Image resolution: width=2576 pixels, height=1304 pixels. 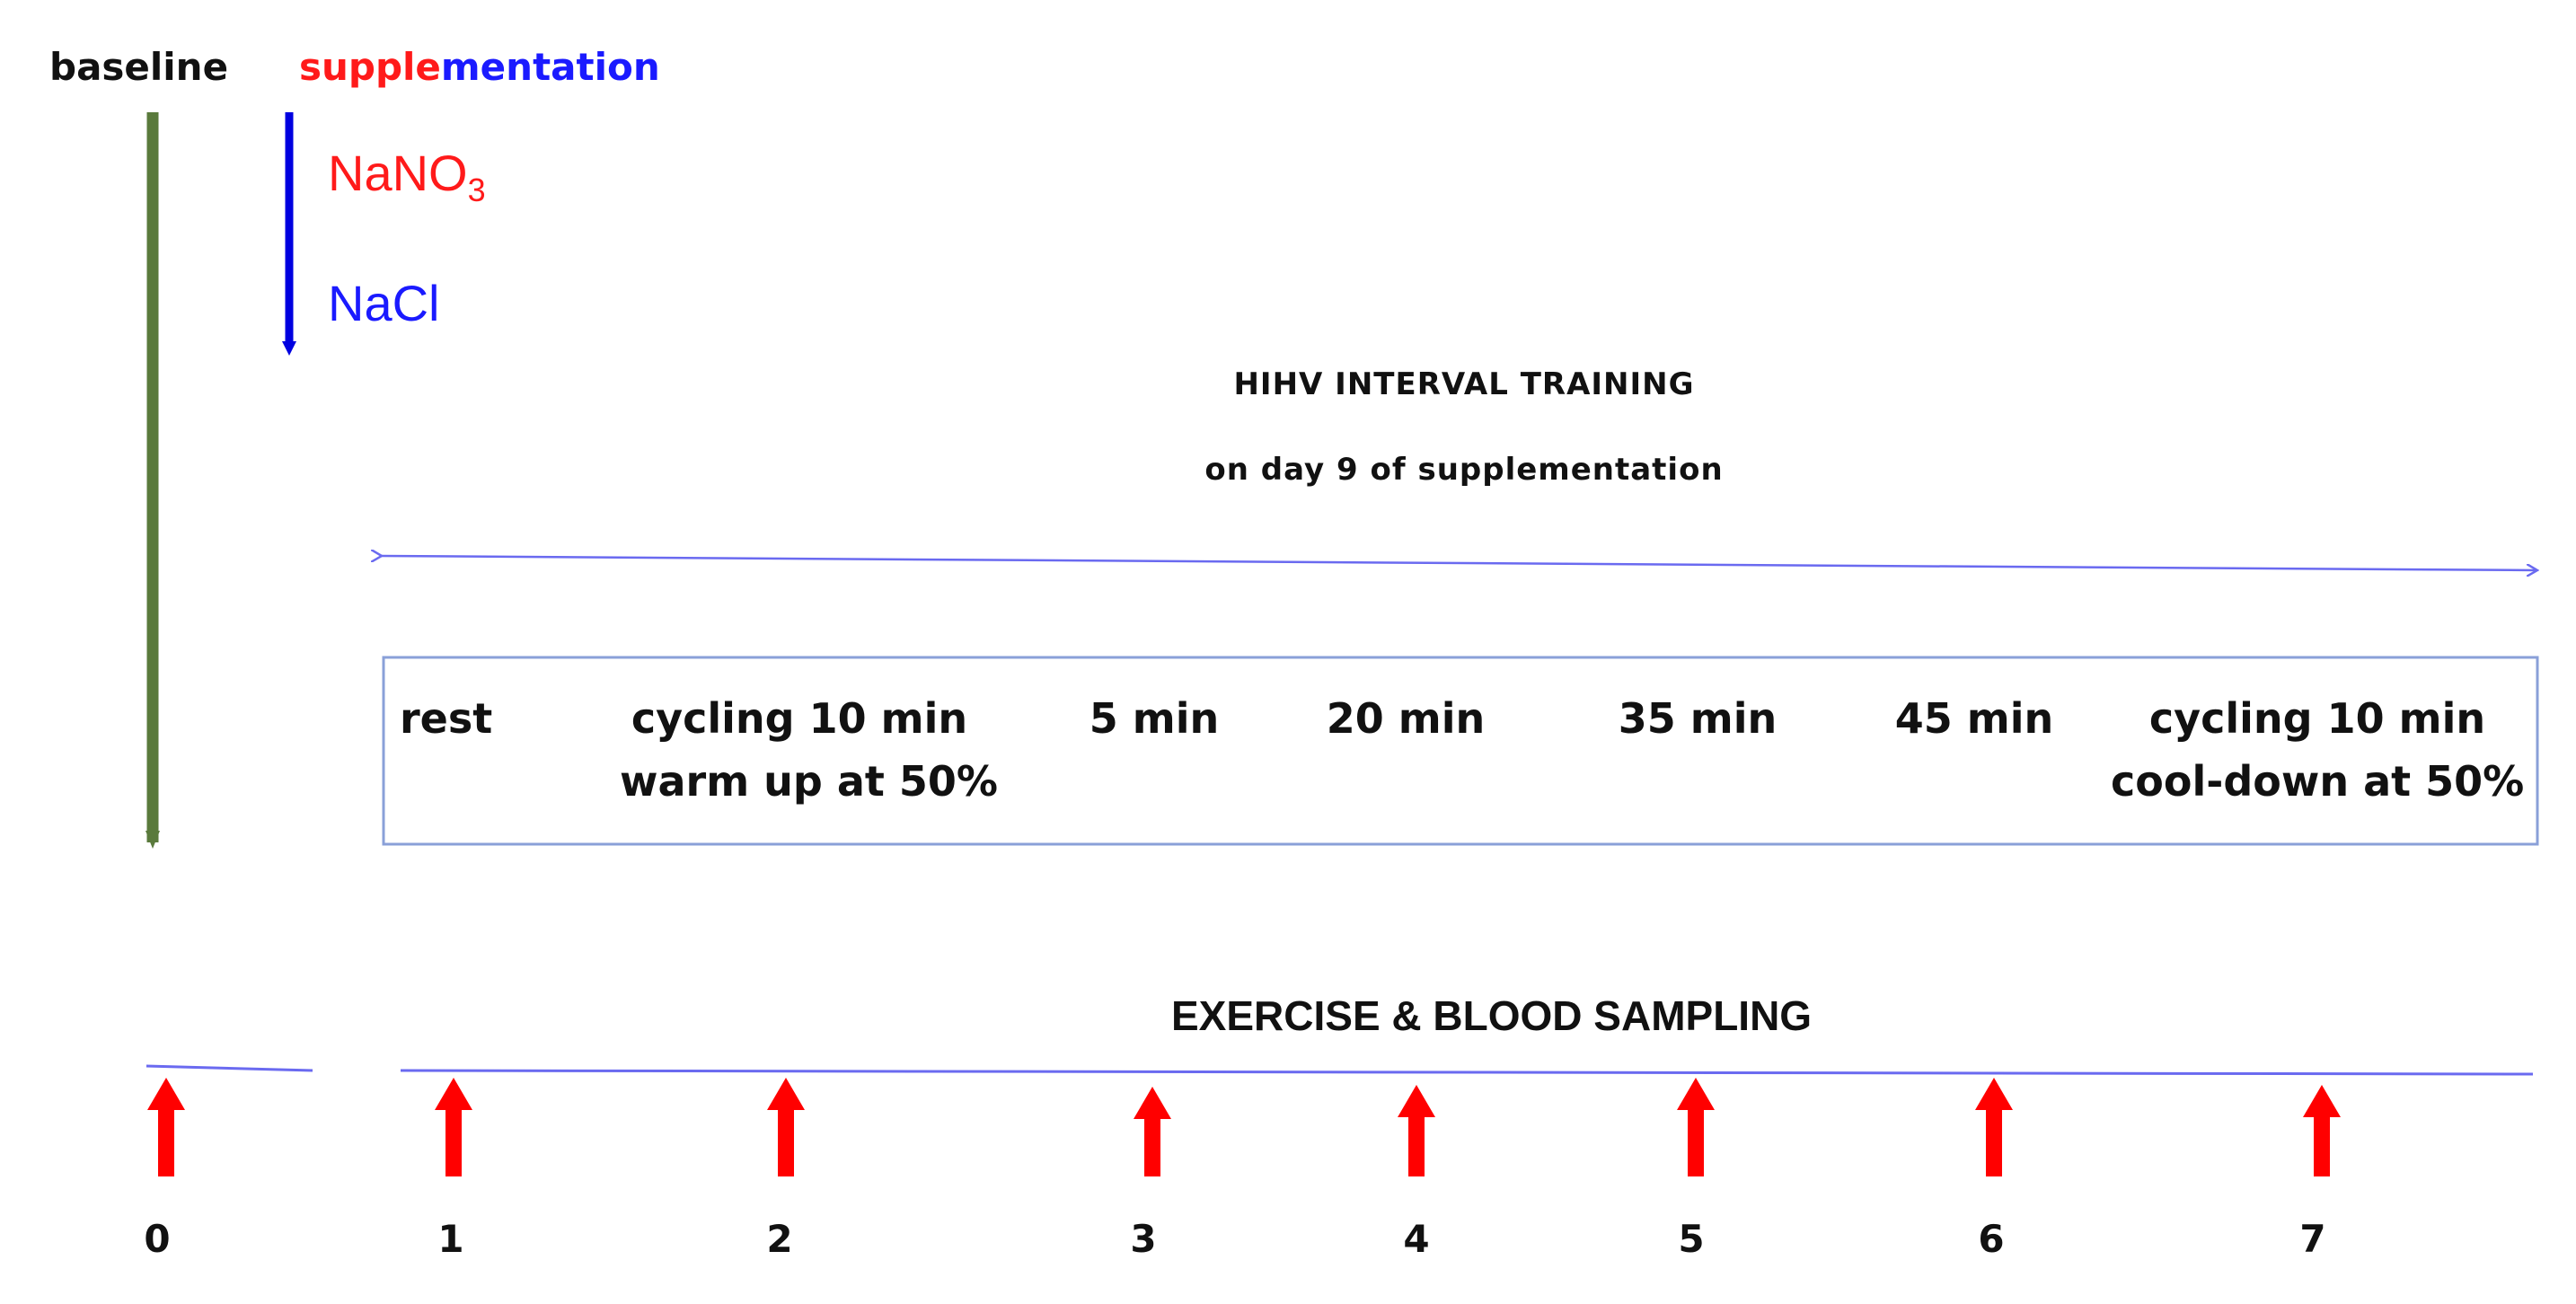 I want to click on training-title: HIHV INTERVAL TRAINING, so click(x=1464, y=384).